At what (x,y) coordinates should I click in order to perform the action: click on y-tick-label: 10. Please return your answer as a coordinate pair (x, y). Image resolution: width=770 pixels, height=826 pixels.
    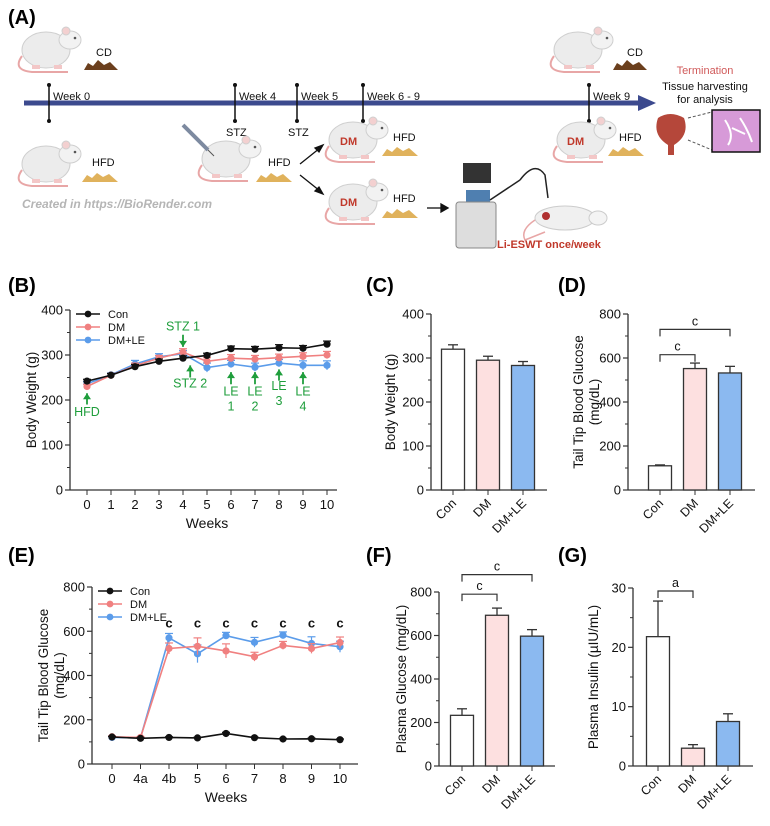
    Looking at the image, I should click on (619, 706).